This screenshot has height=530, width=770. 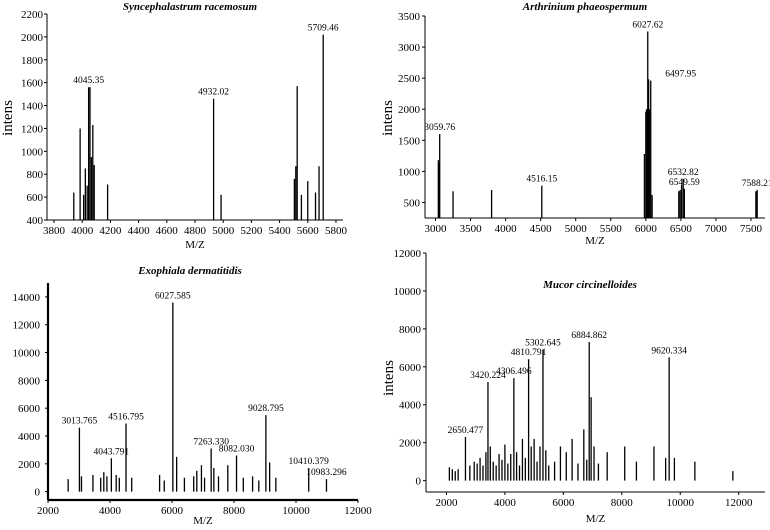 I want to click on peak-label: 7588.21, so click(x=756, y=184).